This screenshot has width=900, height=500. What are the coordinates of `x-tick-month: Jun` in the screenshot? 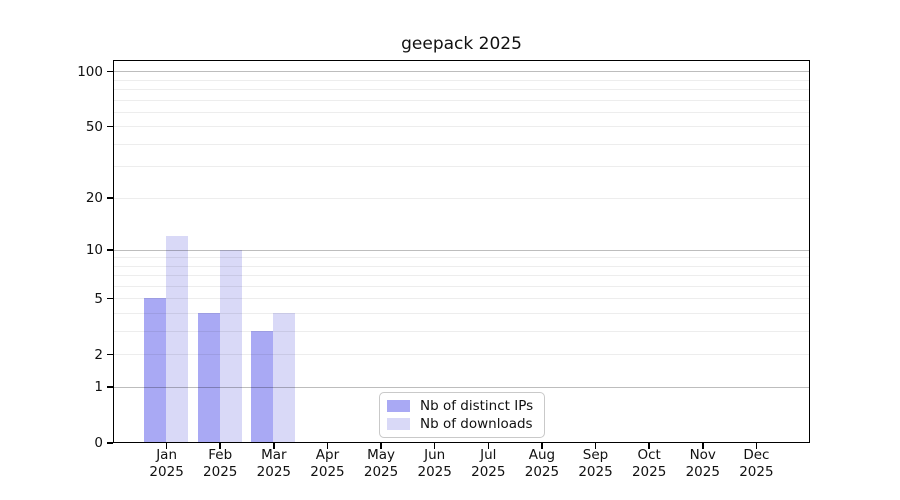 It's located at (435, 455).